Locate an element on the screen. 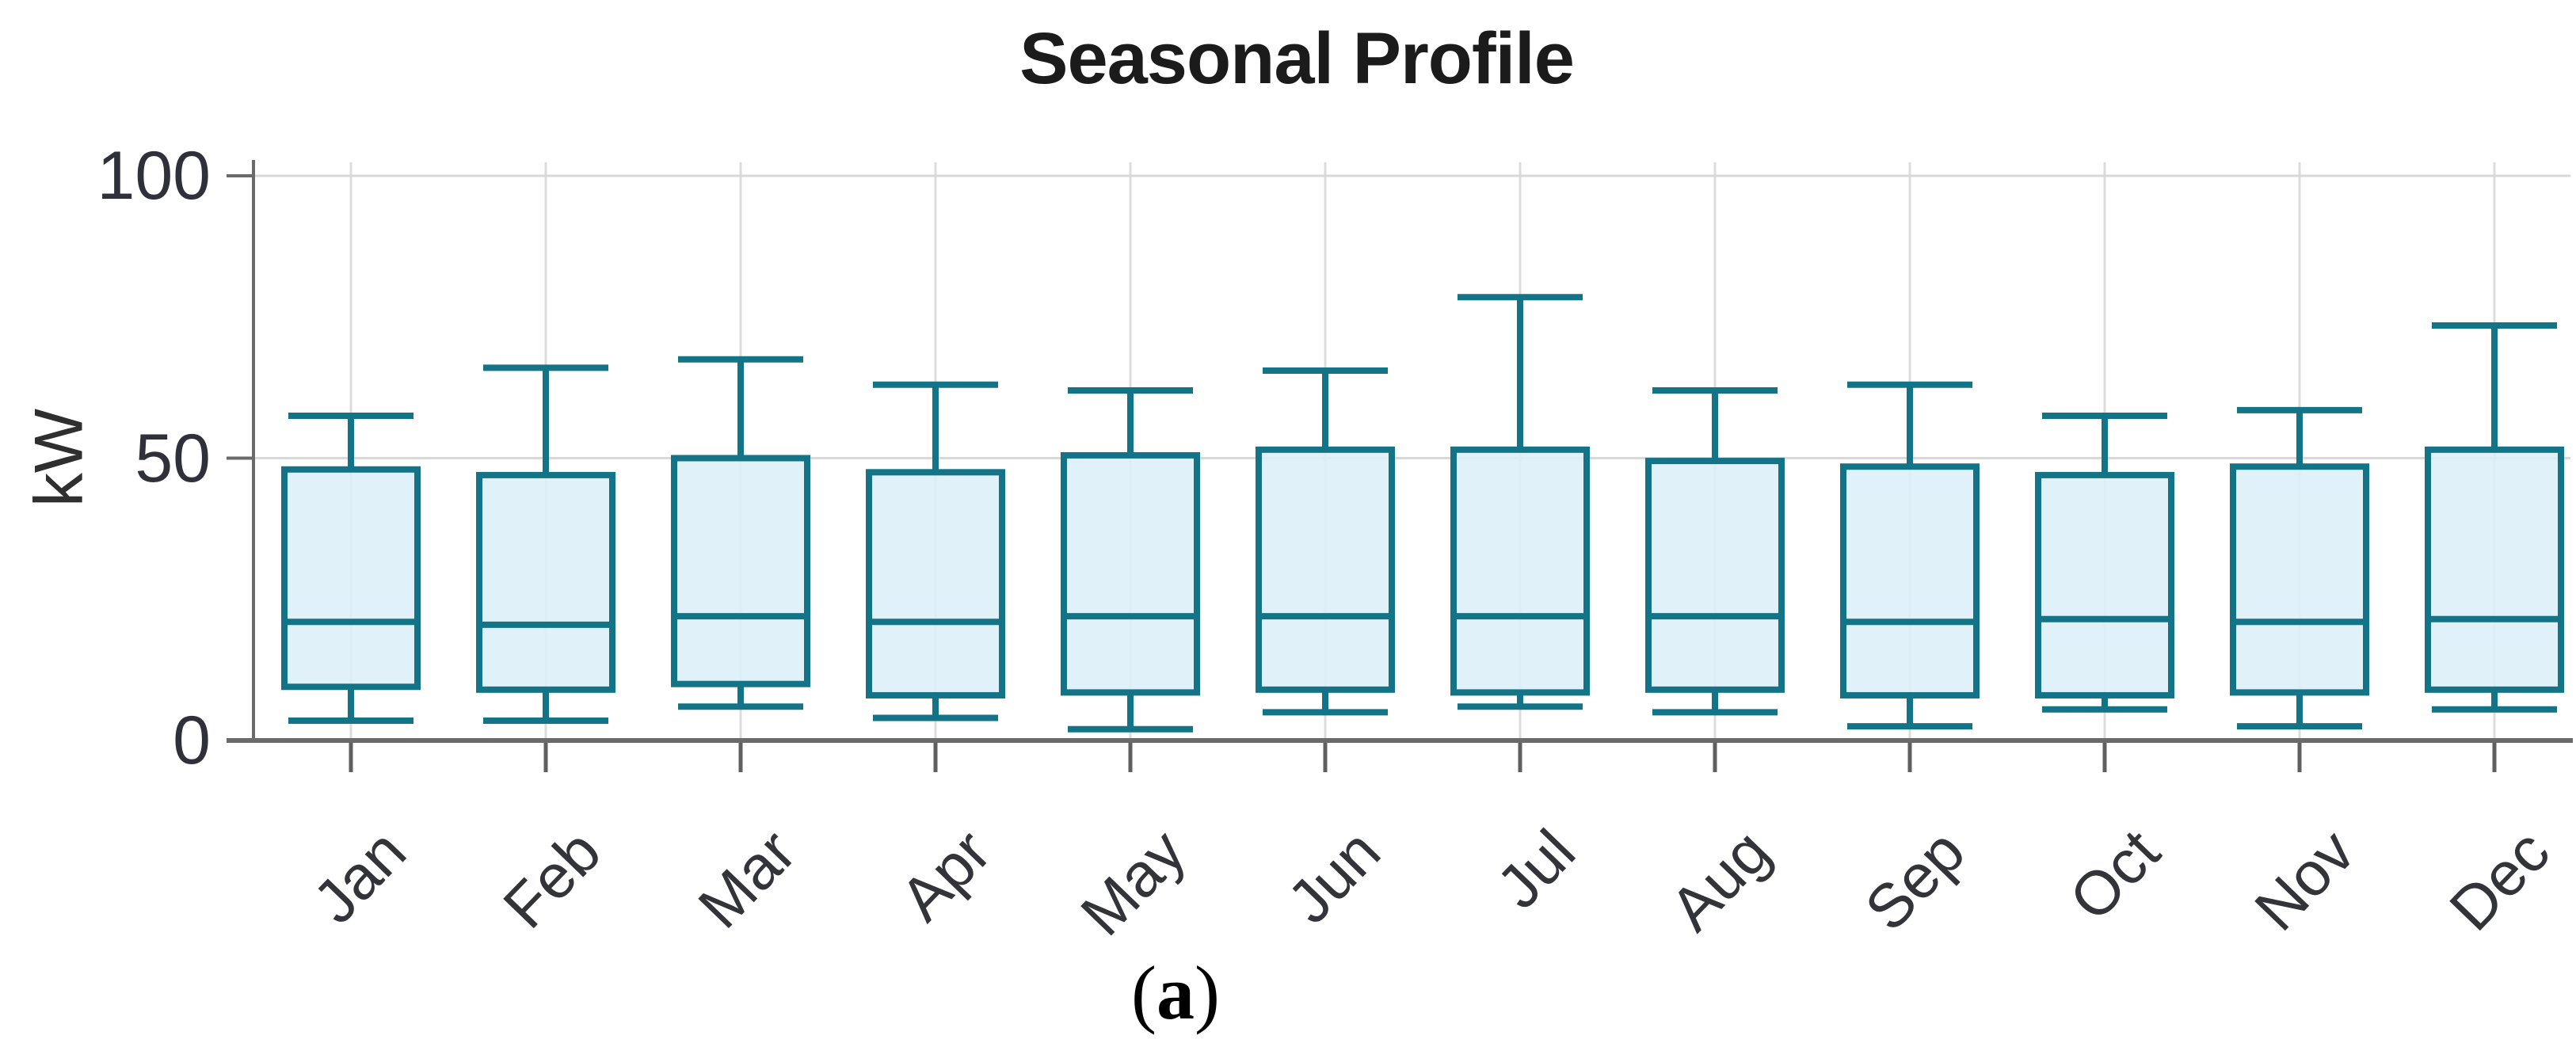  chart-title: Seasonal Profile is located at coordinates (1297, 58).